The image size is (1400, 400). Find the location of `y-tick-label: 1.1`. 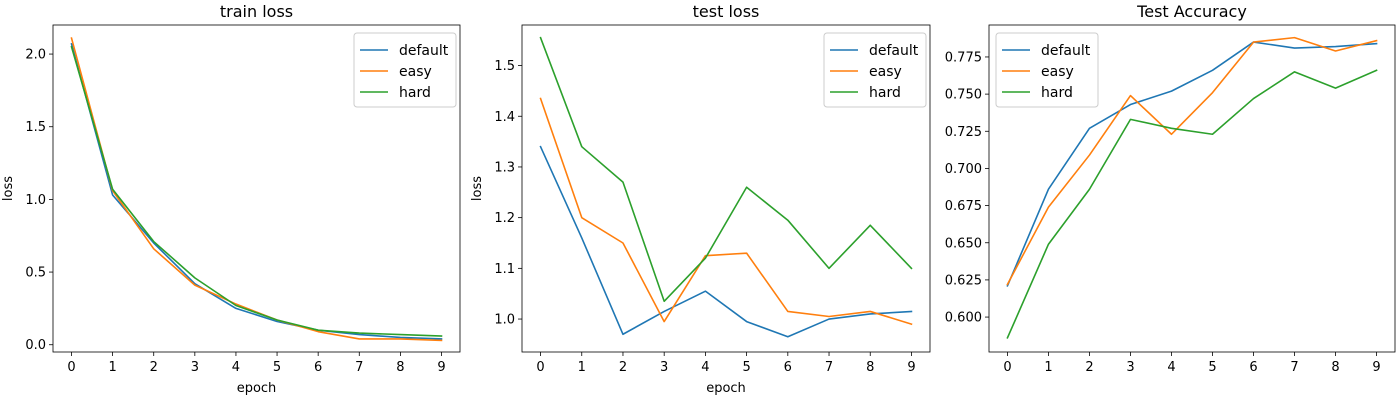

y-tick-label: 1.1 is located at coordinates (504, 269).